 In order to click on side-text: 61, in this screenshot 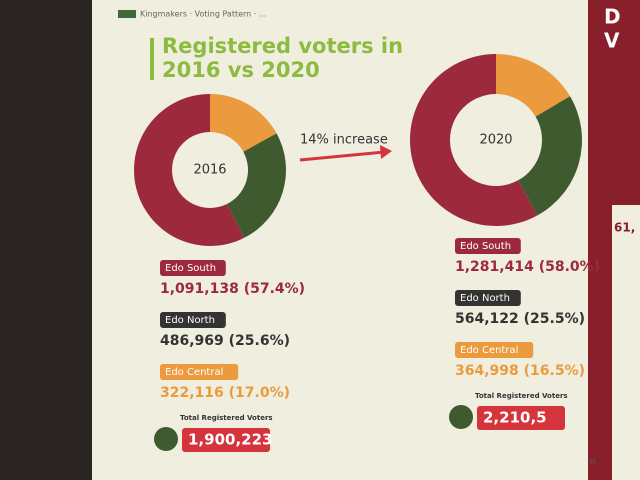, I will do `click(624, 228)`.